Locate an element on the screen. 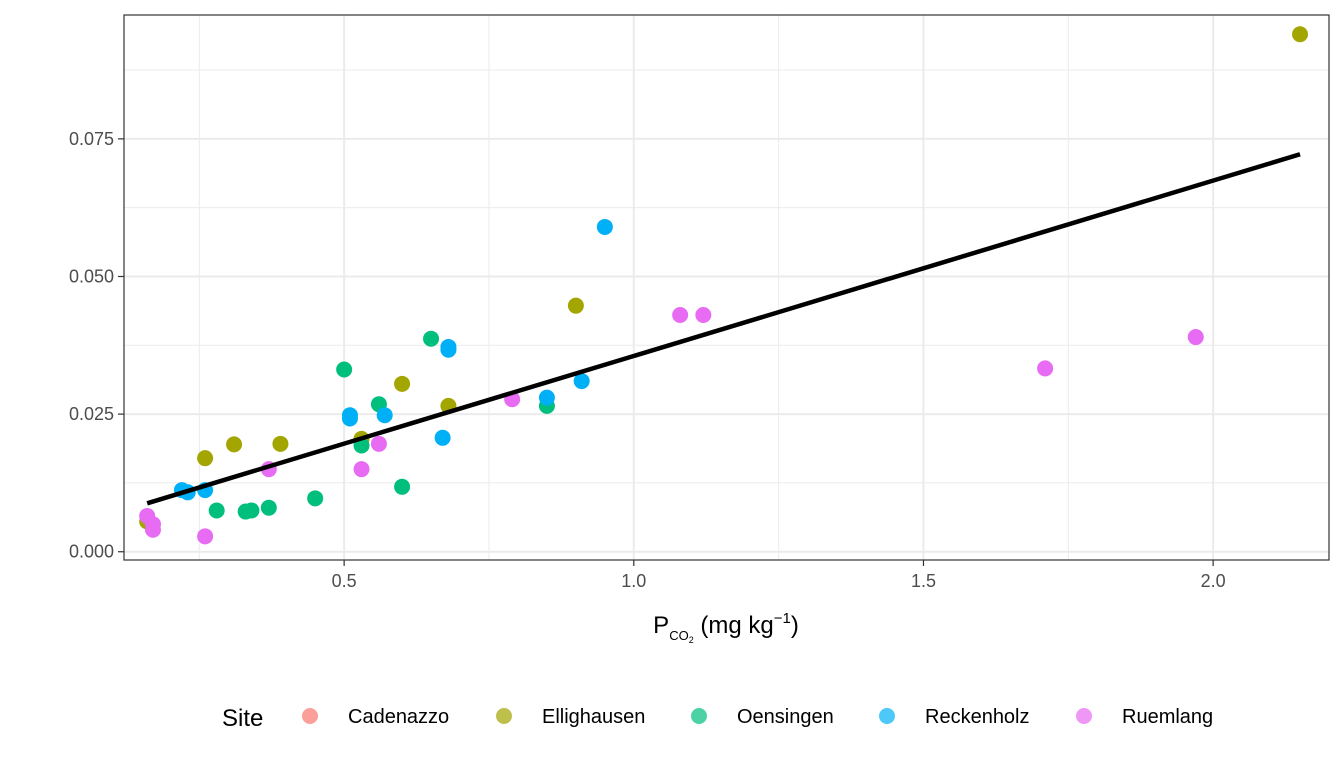  x-tick-label: 0.5 is located at coordinates (344, 581).